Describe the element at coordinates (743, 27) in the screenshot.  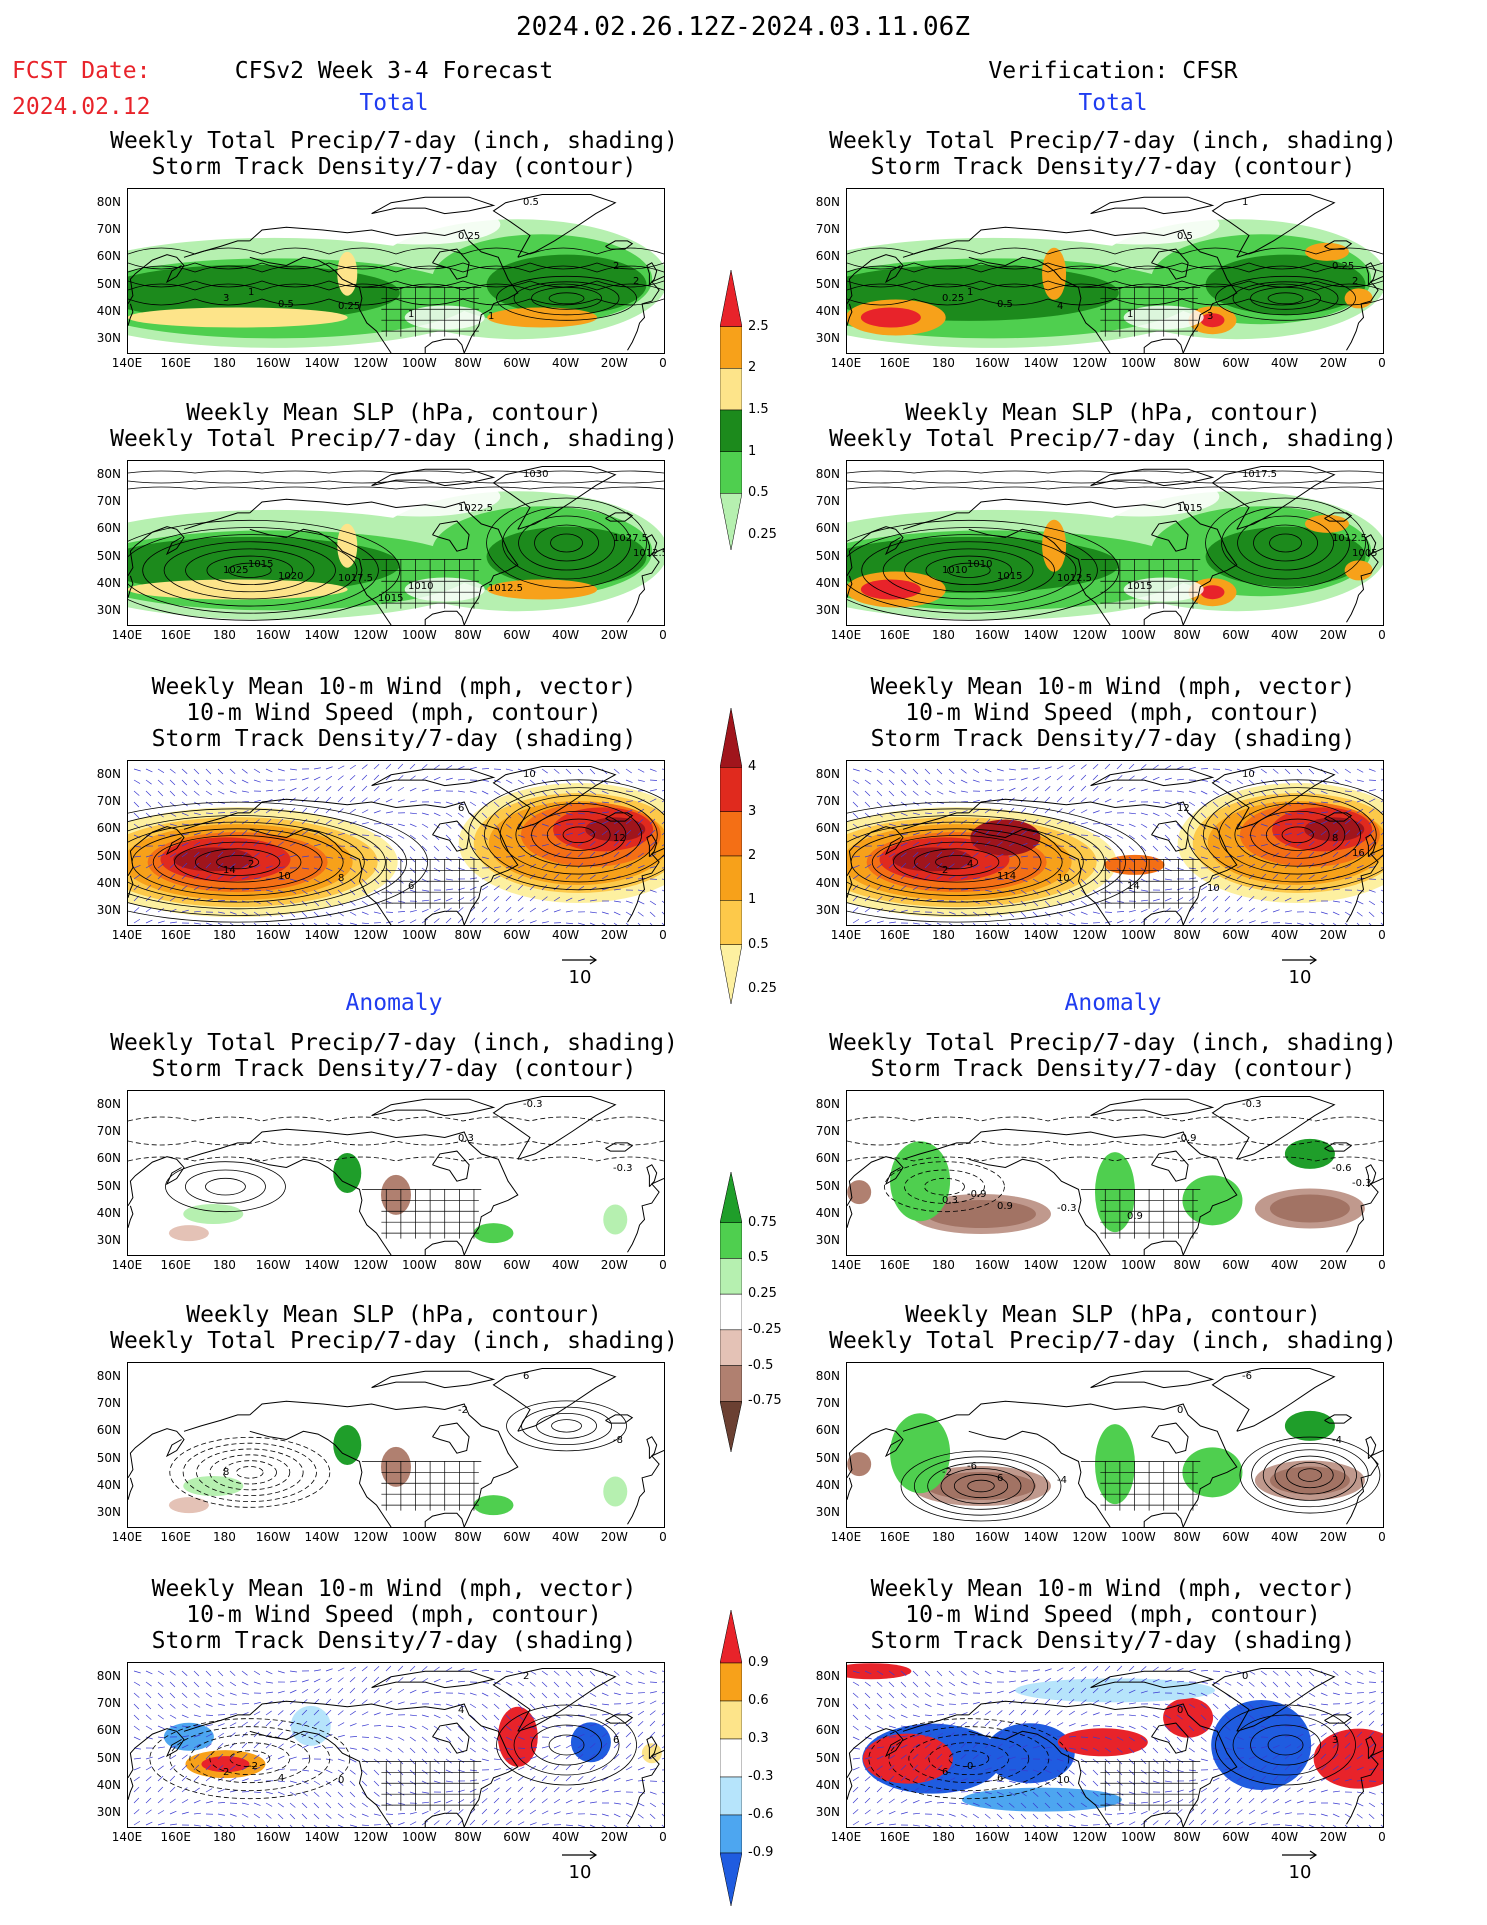
I see `date-range-title: 2024.02.26.12Z-2024.03.11.06Z` at that location.